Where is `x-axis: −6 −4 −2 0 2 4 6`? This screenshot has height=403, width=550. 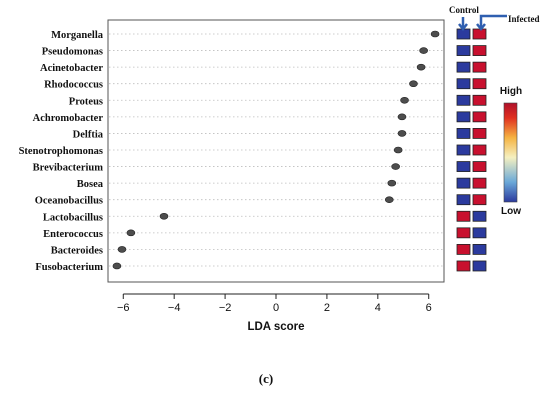
x-axis: −6 −4 −2 0 2 4 6 is located at coordinates (274, 303).